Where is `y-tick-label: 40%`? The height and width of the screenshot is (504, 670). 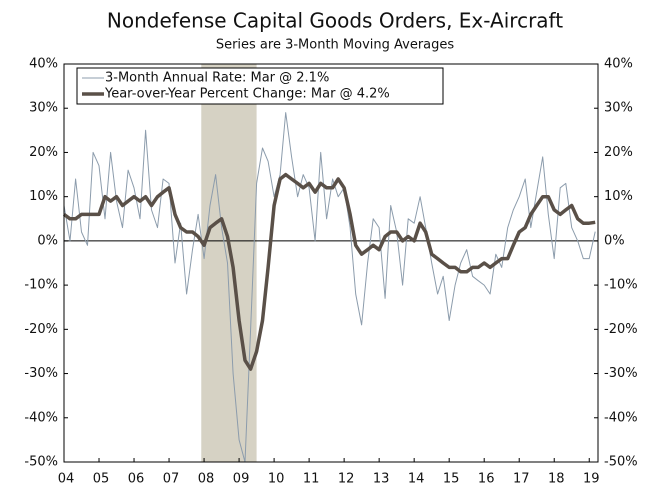
y-tick-label: 40% is located at coordinates (43, 64).